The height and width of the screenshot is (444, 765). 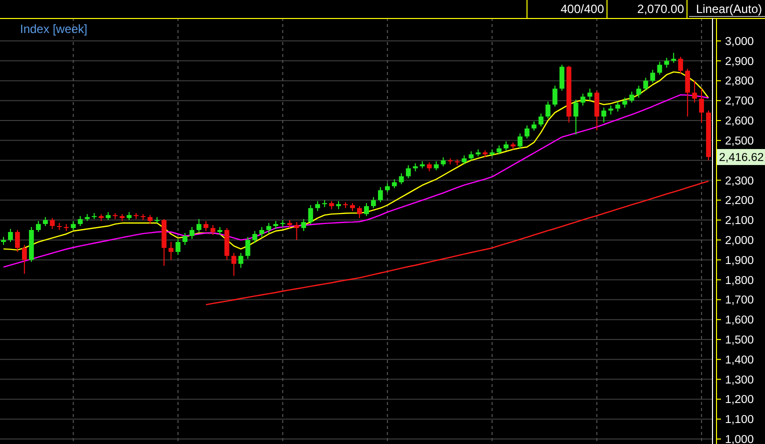 What do you see at coordinates (660, 9) in the screenshot?
I see `text: 2,070.00` at bounding box center [660, 9].